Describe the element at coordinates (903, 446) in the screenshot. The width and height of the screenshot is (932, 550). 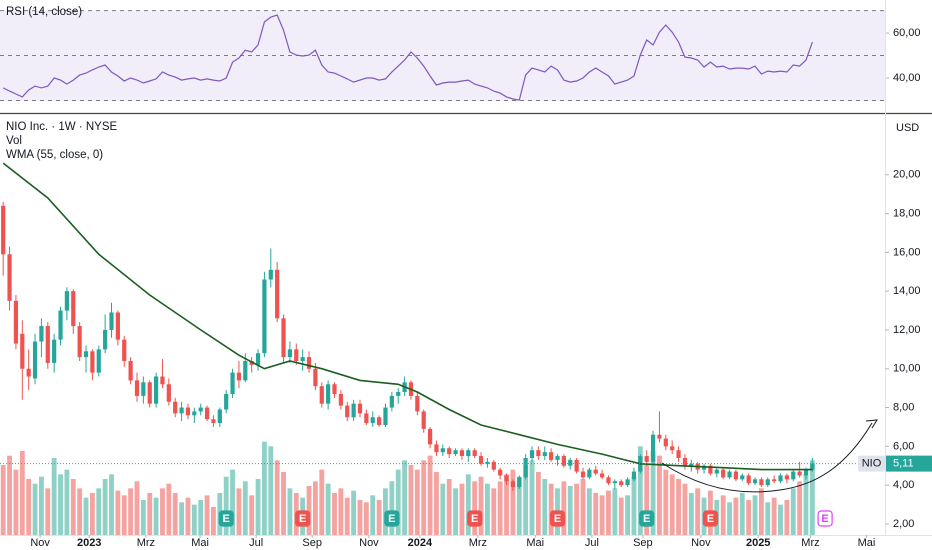
I see `y-tick-label: 6,00` at that location.